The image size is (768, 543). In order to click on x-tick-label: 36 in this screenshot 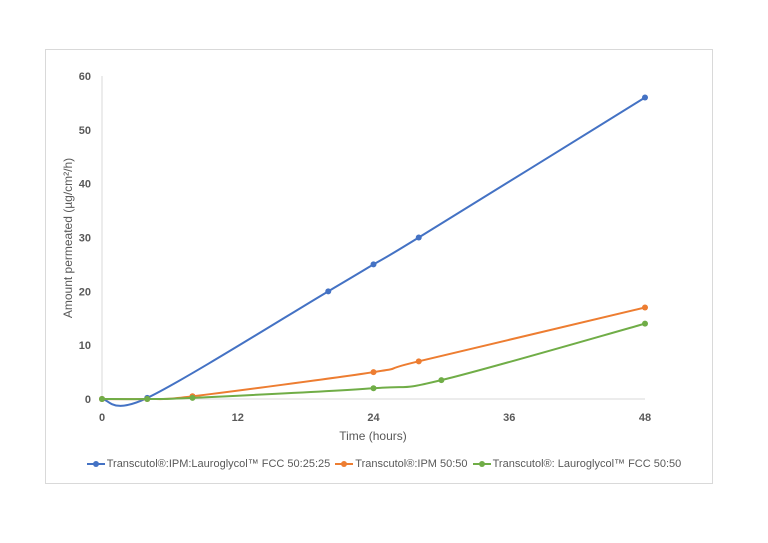, I will do `click(509, 418)`.